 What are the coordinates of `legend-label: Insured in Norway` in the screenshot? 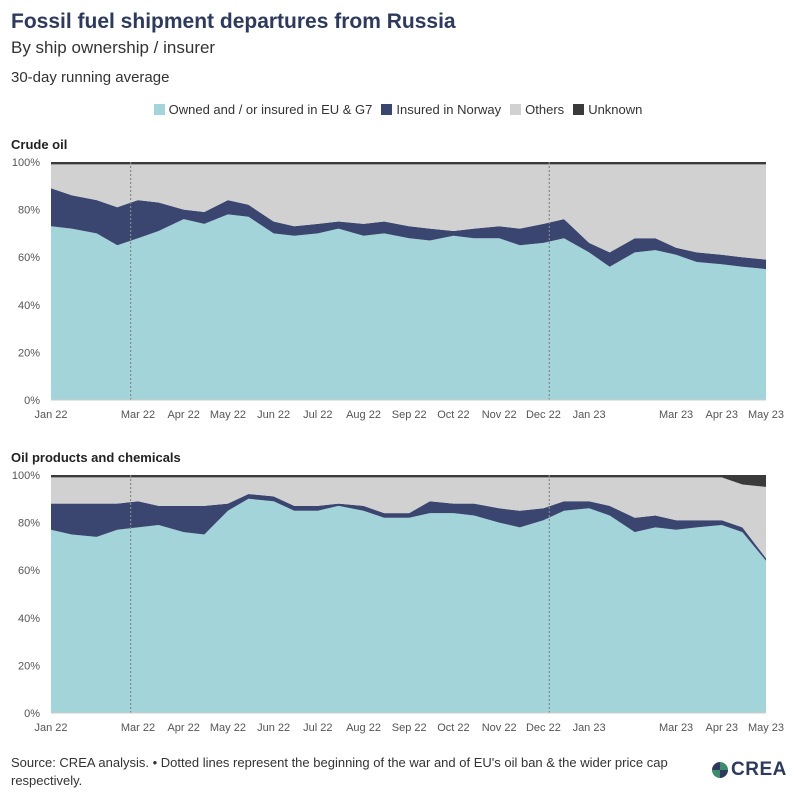 It's located at (449, 109).